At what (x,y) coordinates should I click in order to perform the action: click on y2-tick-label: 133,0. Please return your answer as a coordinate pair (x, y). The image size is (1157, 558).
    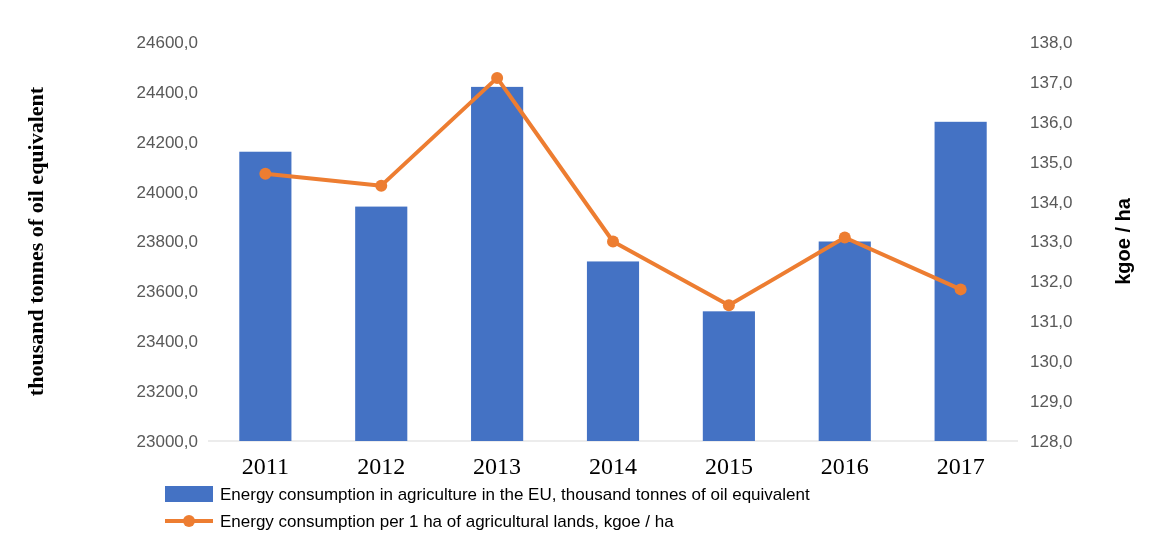
    Looking at the image, I should click on (1051, 242).